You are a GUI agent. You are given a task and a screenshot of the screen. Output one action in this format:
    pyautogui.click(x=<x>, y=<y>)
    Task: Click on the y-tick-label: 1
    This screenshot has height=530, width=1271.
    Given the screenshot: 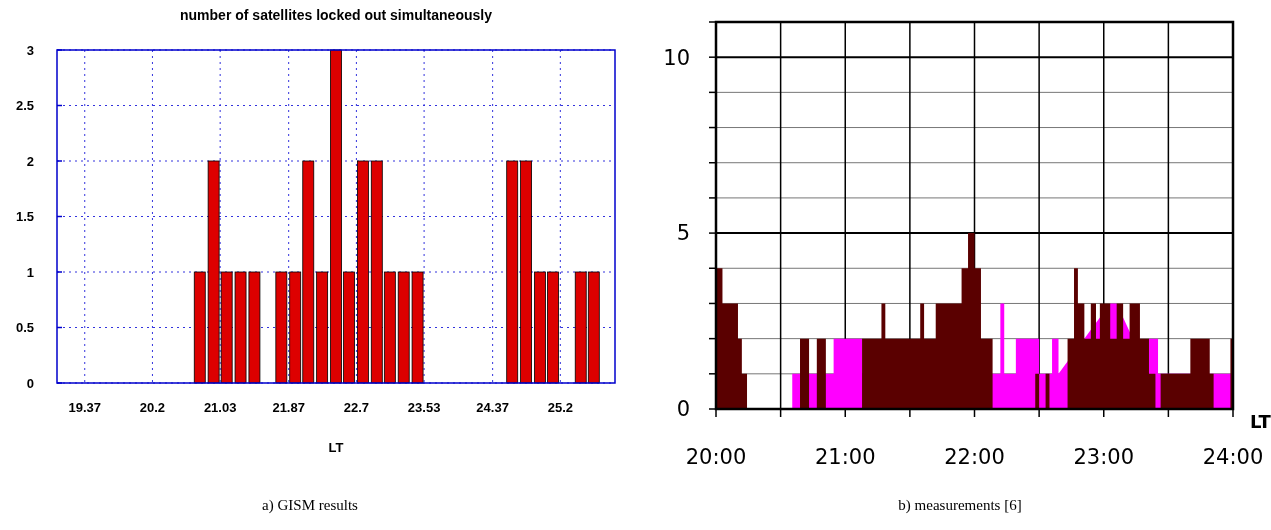 What is the action you would take?
    pyautogui.click(x=30, y=272)
    